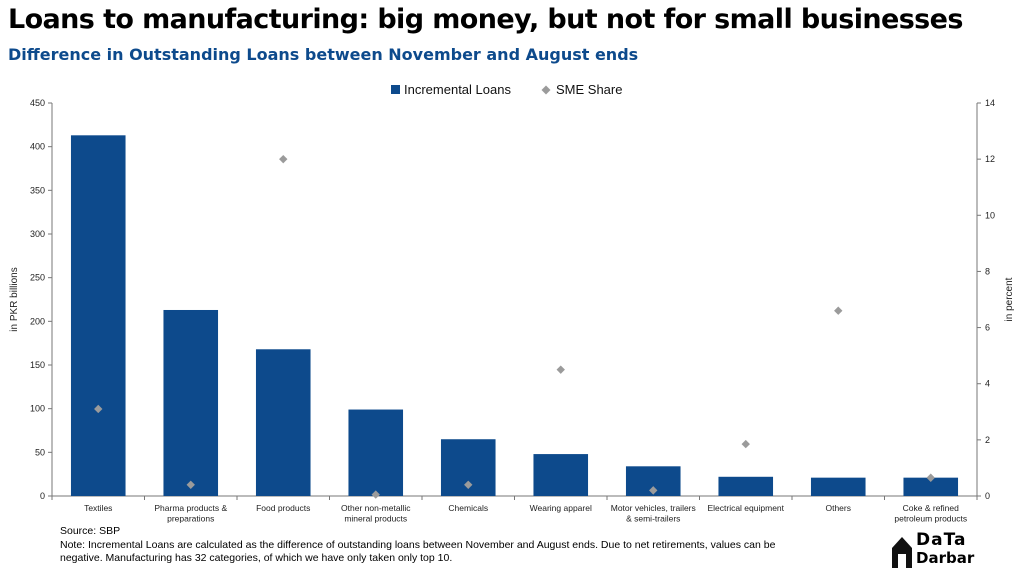 The height and width of the screenshot is (576, 1024). I want to click on legend-swatch-point, so click(546, 90).